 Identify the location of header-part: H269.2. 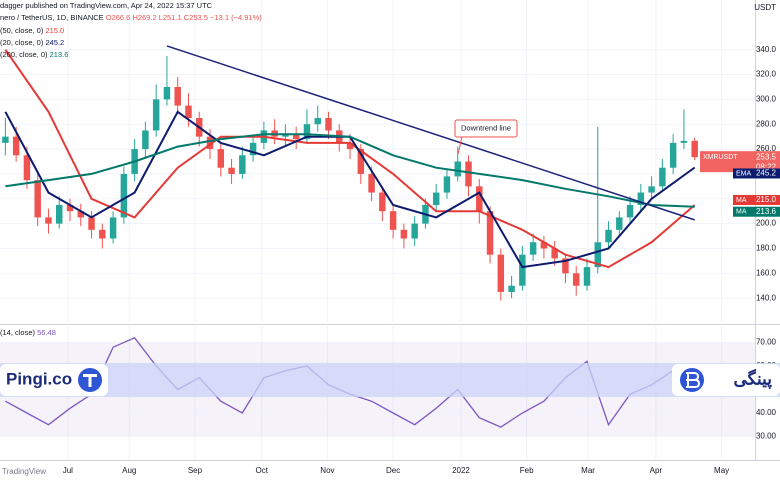
(145, 17).